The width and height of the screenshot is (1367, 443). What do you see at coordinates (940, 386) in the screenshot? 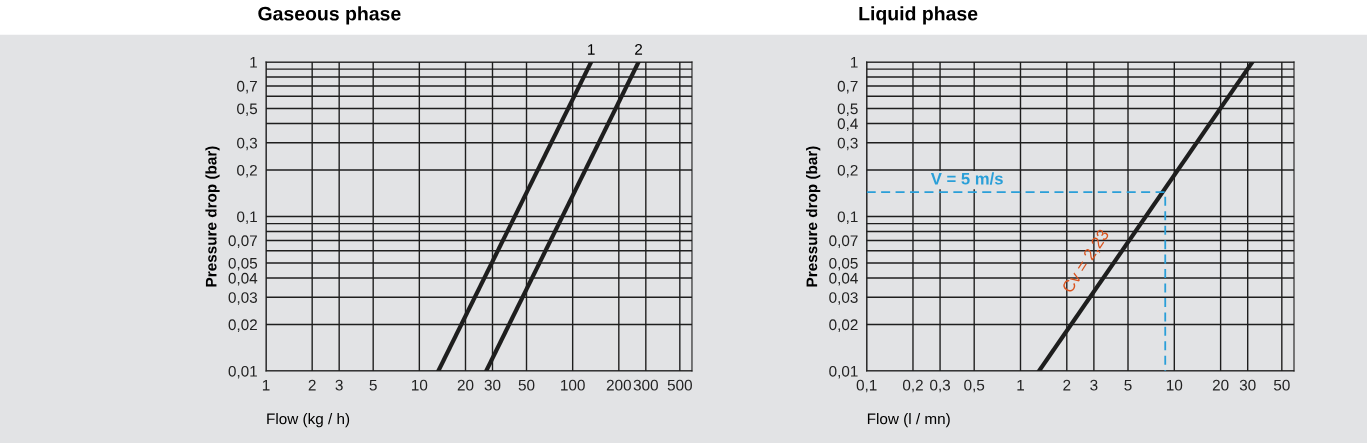
I see `x-tick-label: 0,3` at bounding box center [940, 386].